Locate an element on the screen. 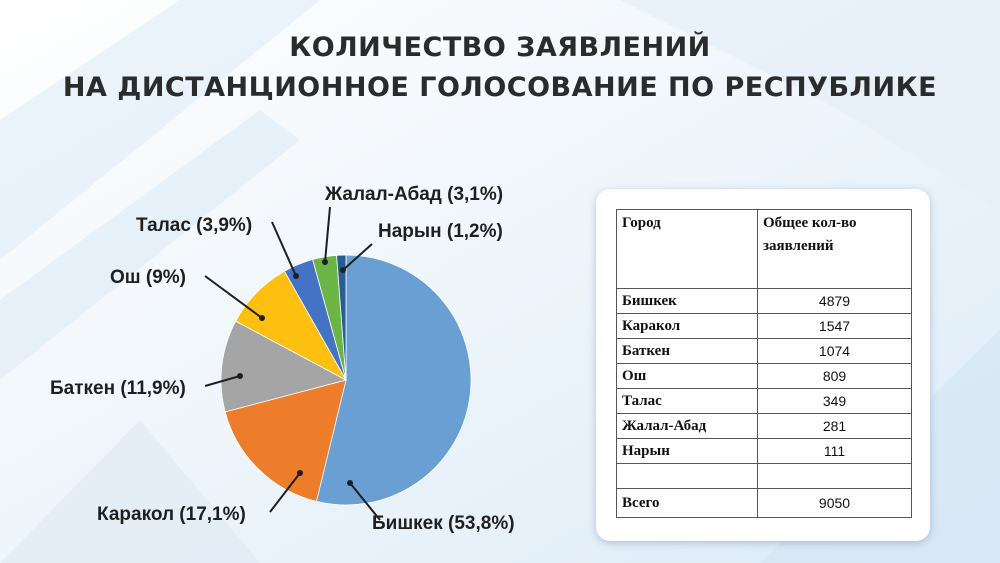  slice-label-талас: Талас (3,9%) is located at coordinates (194, 225).